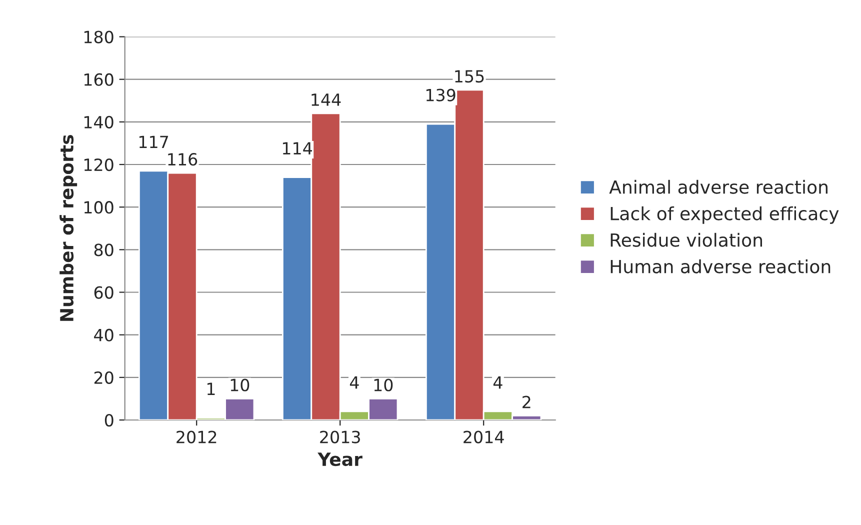  Describe the element at coordinates (724, 215) in the screenshot. I see `legend-label: Lack of expected efficacy` at that location.